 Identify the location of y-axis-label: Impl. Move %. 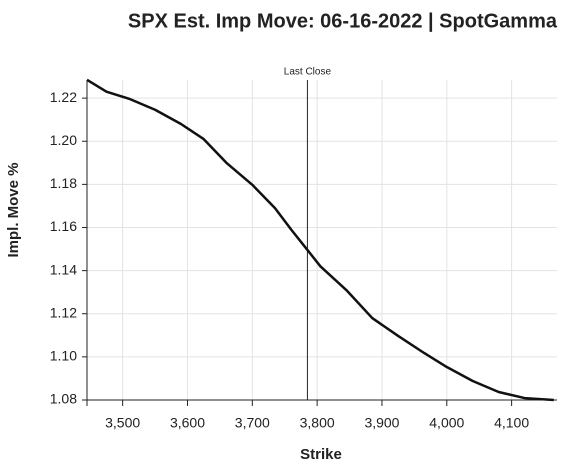
(13, 209).